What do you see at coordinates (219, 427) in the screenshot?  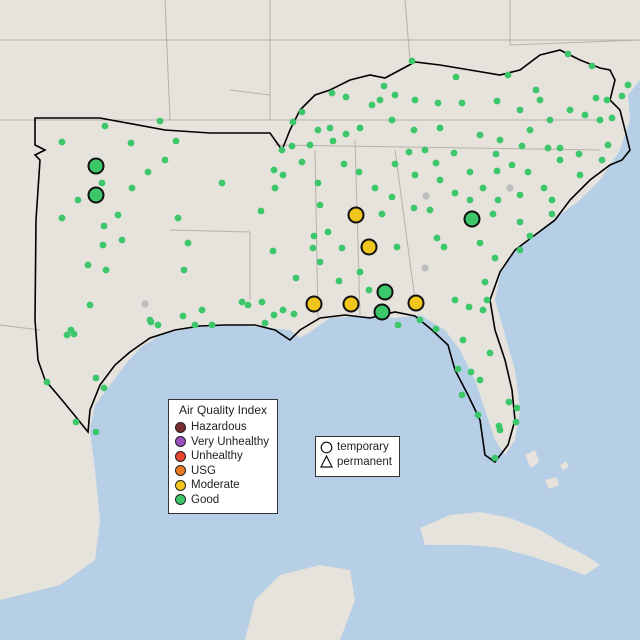 I see `legend-label: Hazardous` at bounding box center [219, 427].